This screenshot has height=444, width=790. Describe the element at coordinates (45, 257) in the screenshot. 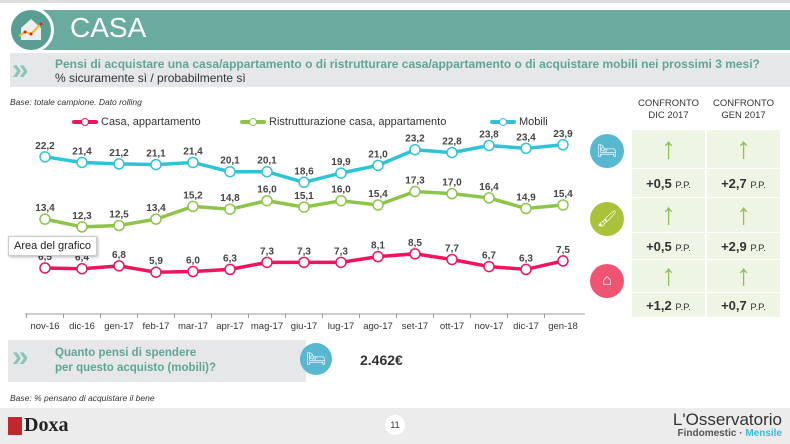

I see `data-label: 6,5` at that location.